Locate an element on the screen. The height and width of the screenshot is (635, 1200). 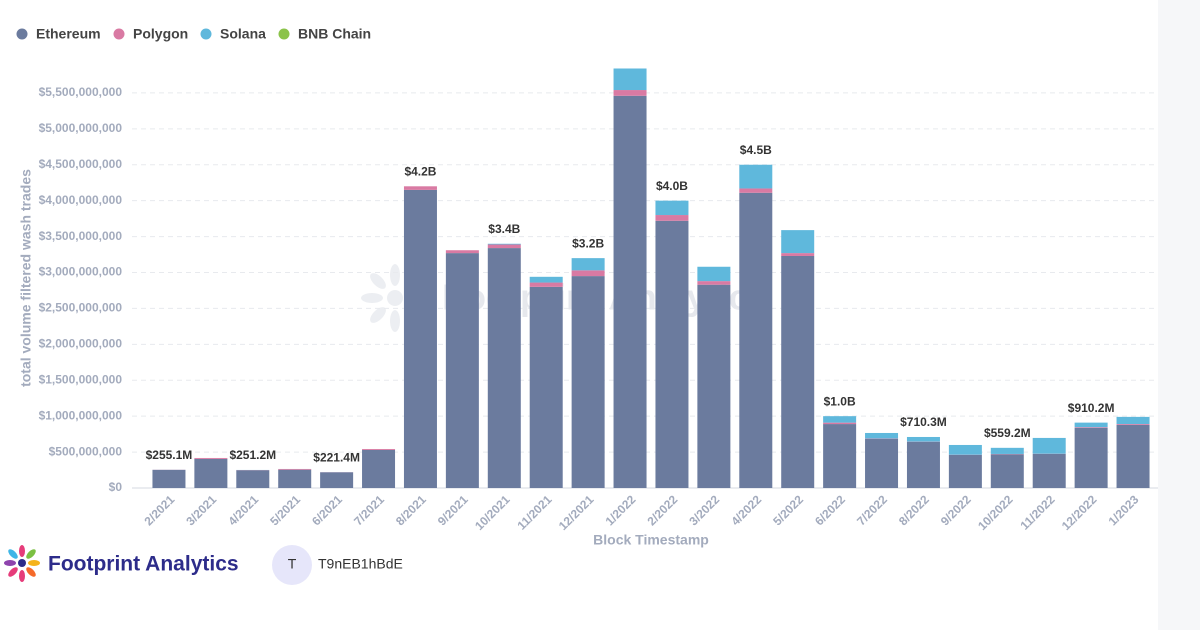
y-tick-label: $3,000,000,000 is located at coordinates (81, 272).